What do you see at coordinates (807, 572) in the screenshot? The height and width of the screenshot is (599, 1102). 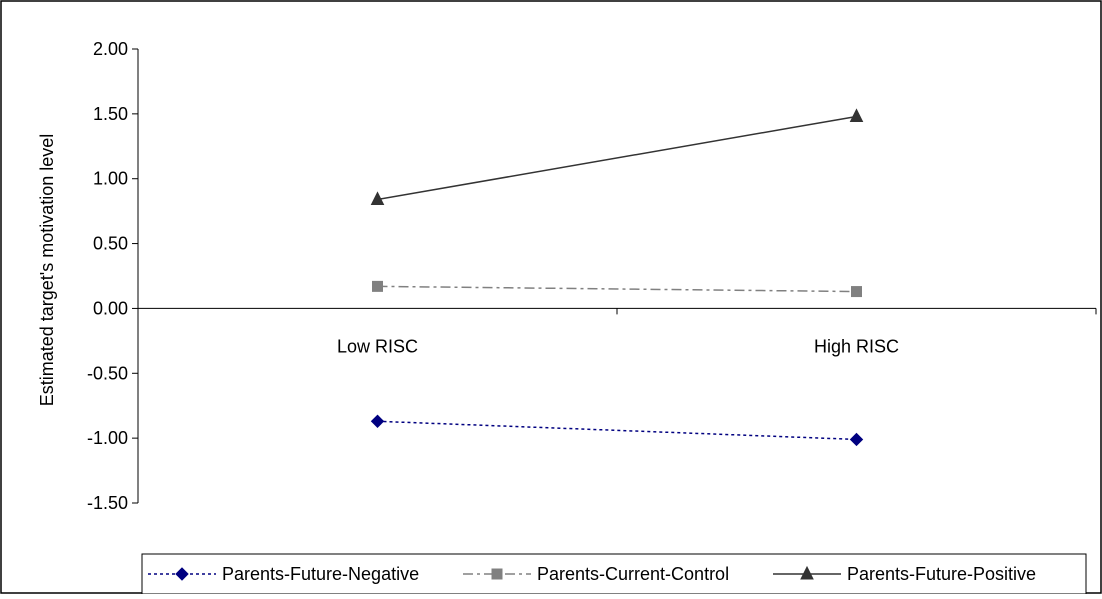 I see `legend-marker-triangle` at bounding box center [807, 572].